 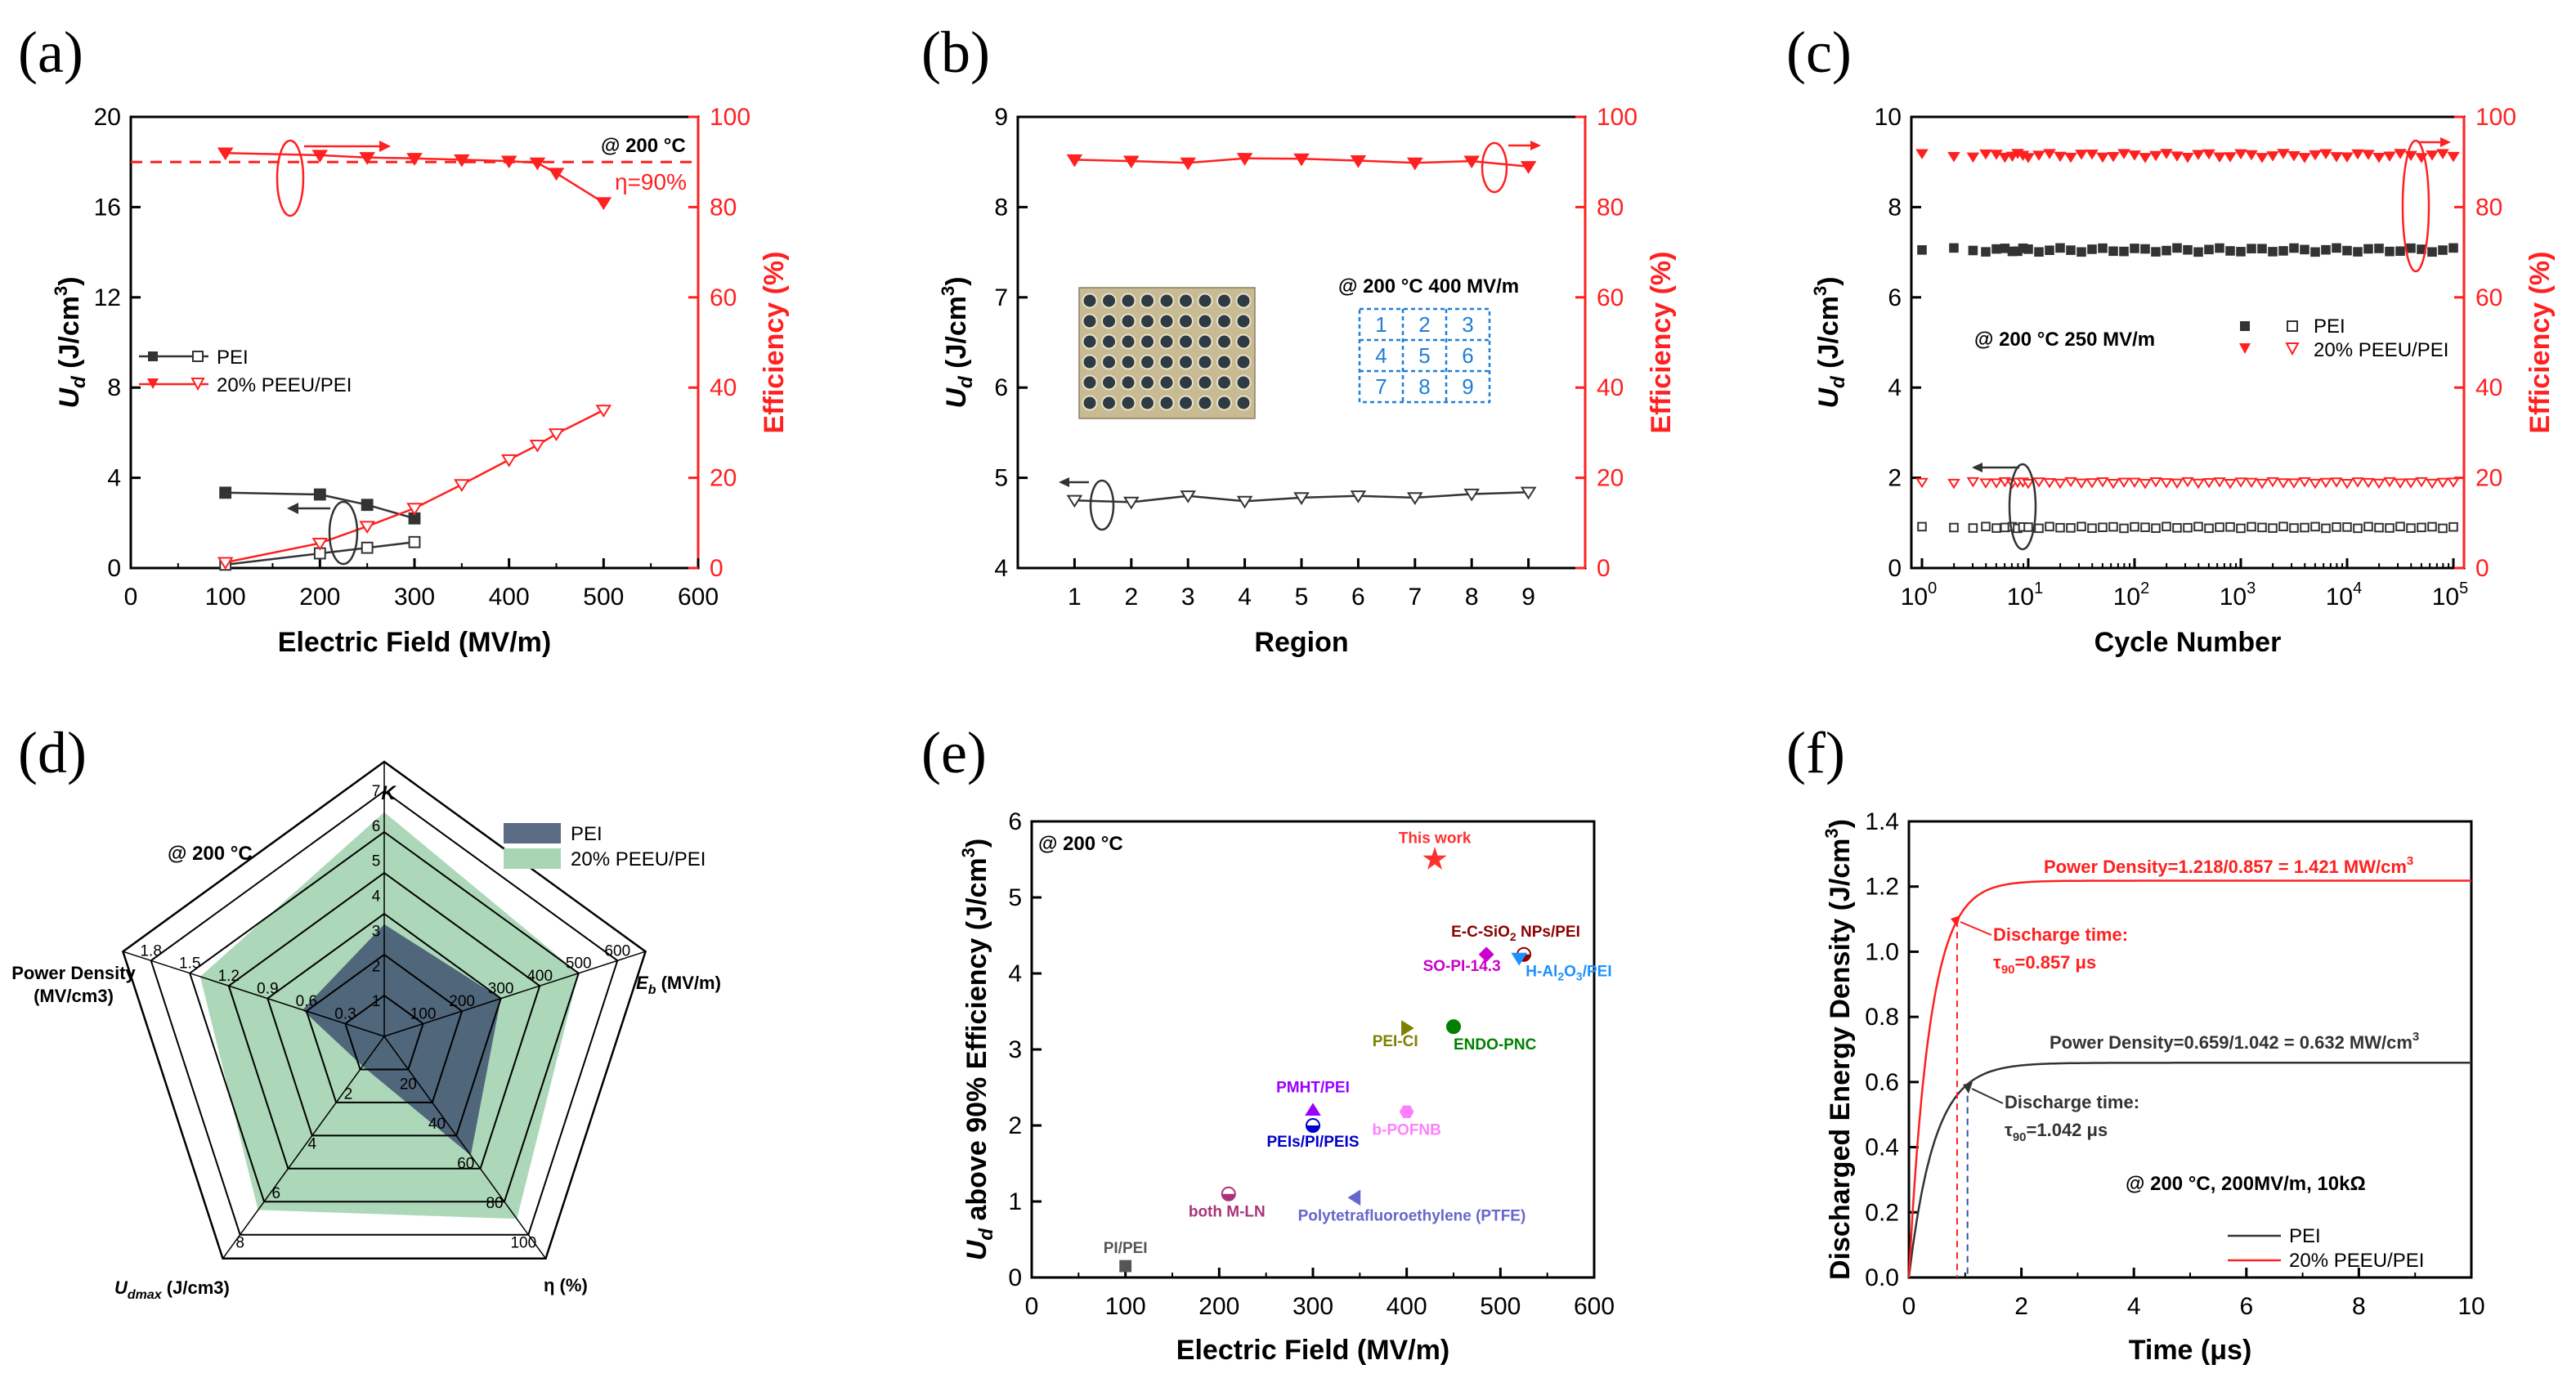 What do you see at coordinates (377, 1002) in the screenshot?
I see `radar-tick-label: 1` at bounding box center [377, 1002].